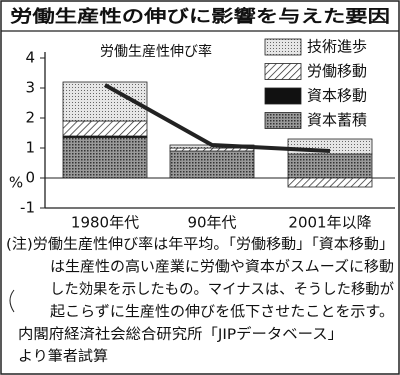  What do you see at coordinates (27, 208) in the screenshot?
I see `y-tick-label: -1` at bounding box center [27, 208].